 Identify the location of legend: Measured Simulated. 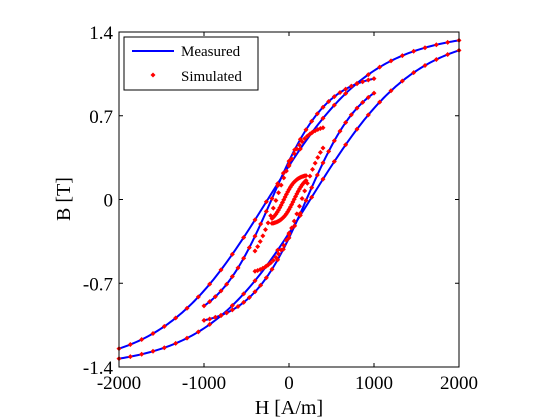
(191, 63).